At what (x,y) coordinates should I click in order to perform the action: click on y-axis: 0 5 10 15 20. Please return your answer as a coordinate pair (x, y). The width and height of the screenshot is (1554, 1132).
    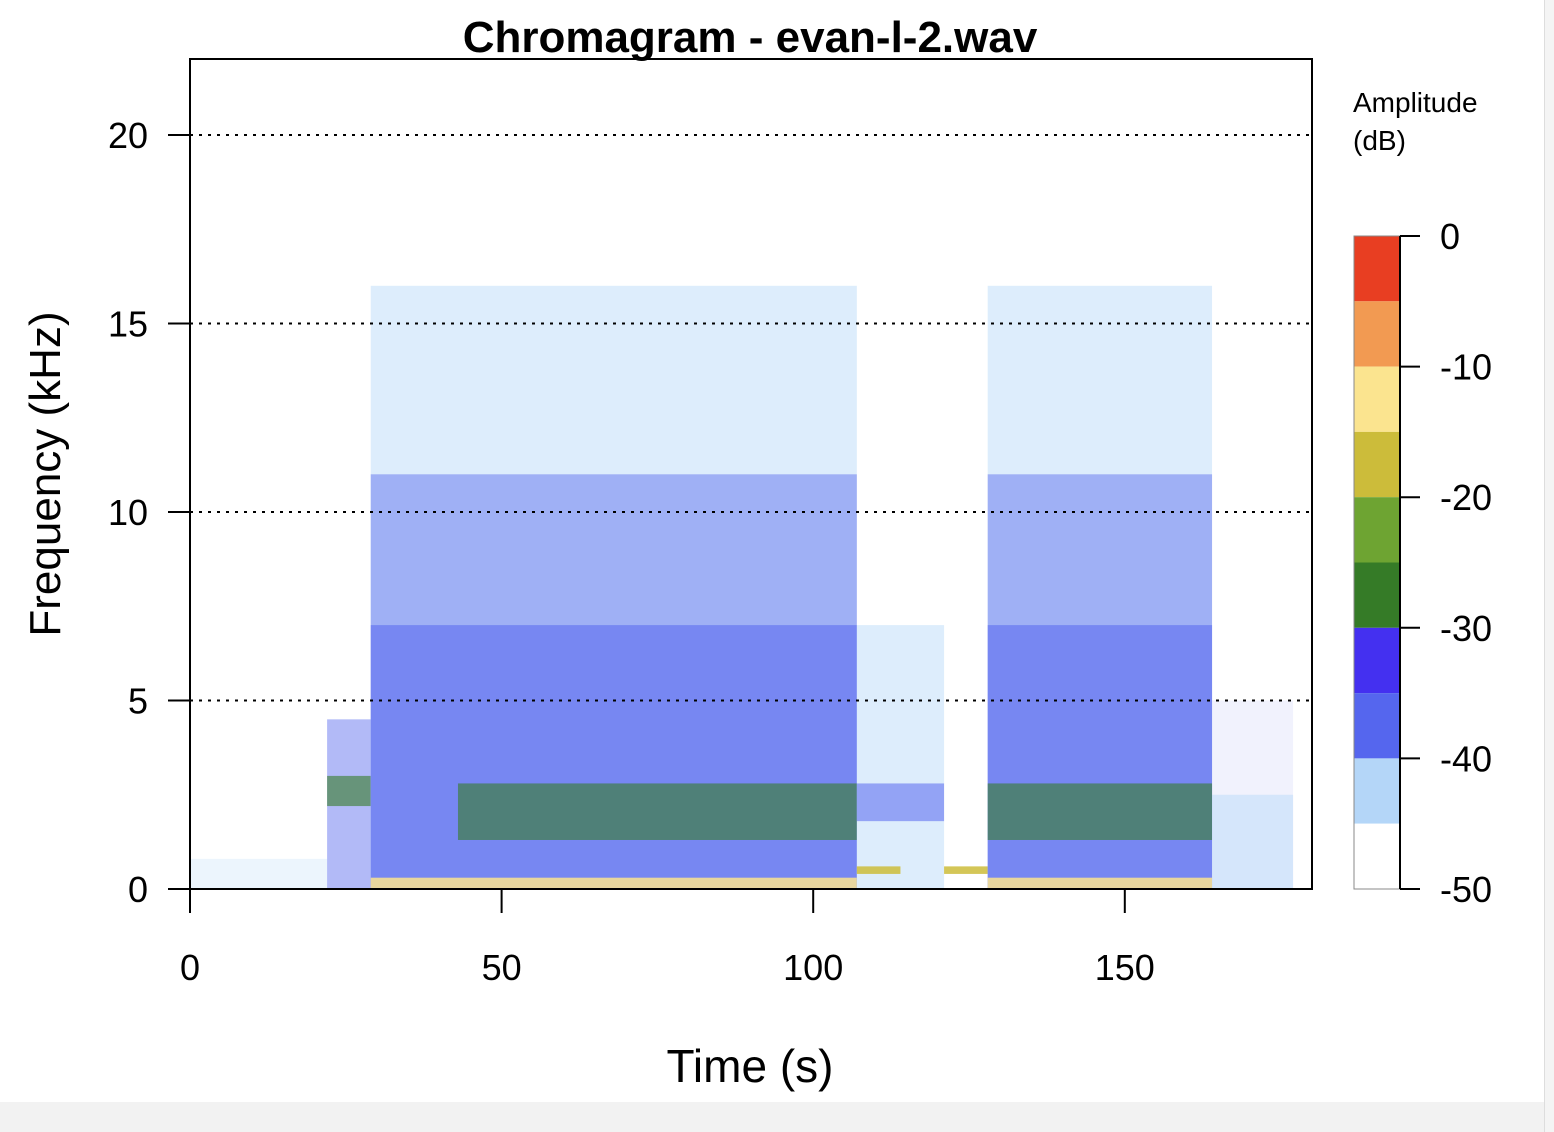
    Looking at the image, I should click on (149, 512).